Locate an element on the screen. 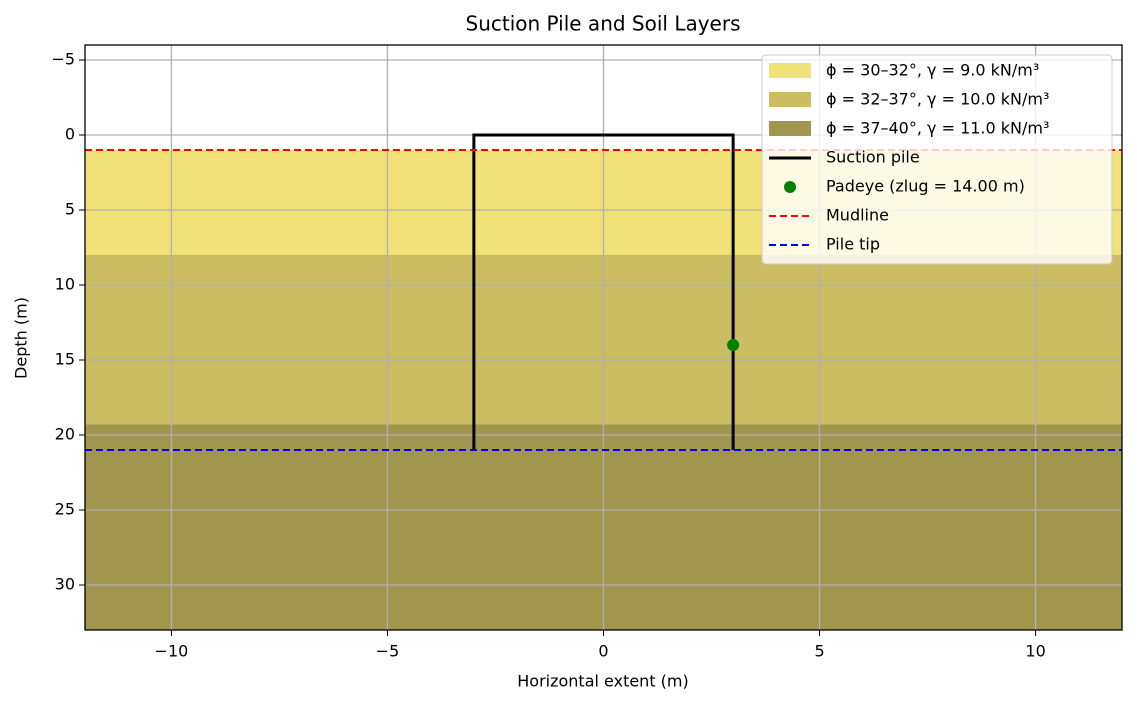 This screenshot has width=1137, height=705. x-axis-label: Horizontal extent (m) is located at coordinates (603, 681).